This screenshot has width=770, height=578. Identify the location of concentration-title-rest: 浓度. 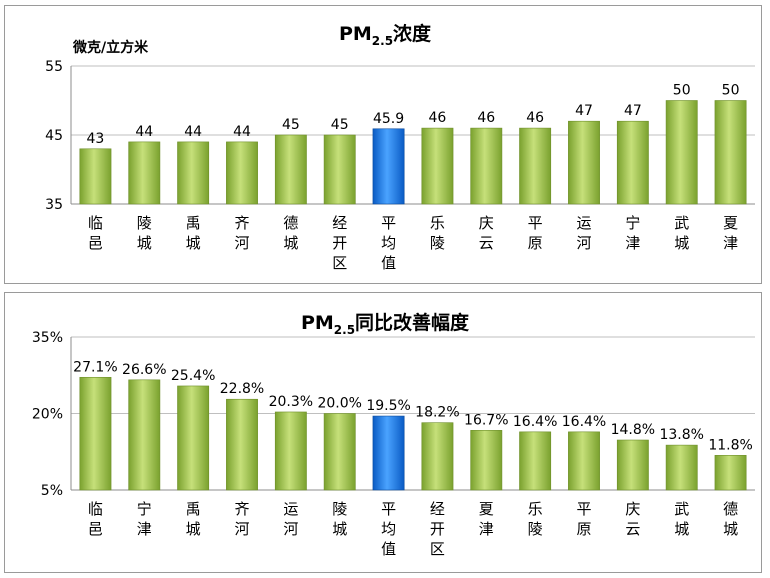
(412, 33).